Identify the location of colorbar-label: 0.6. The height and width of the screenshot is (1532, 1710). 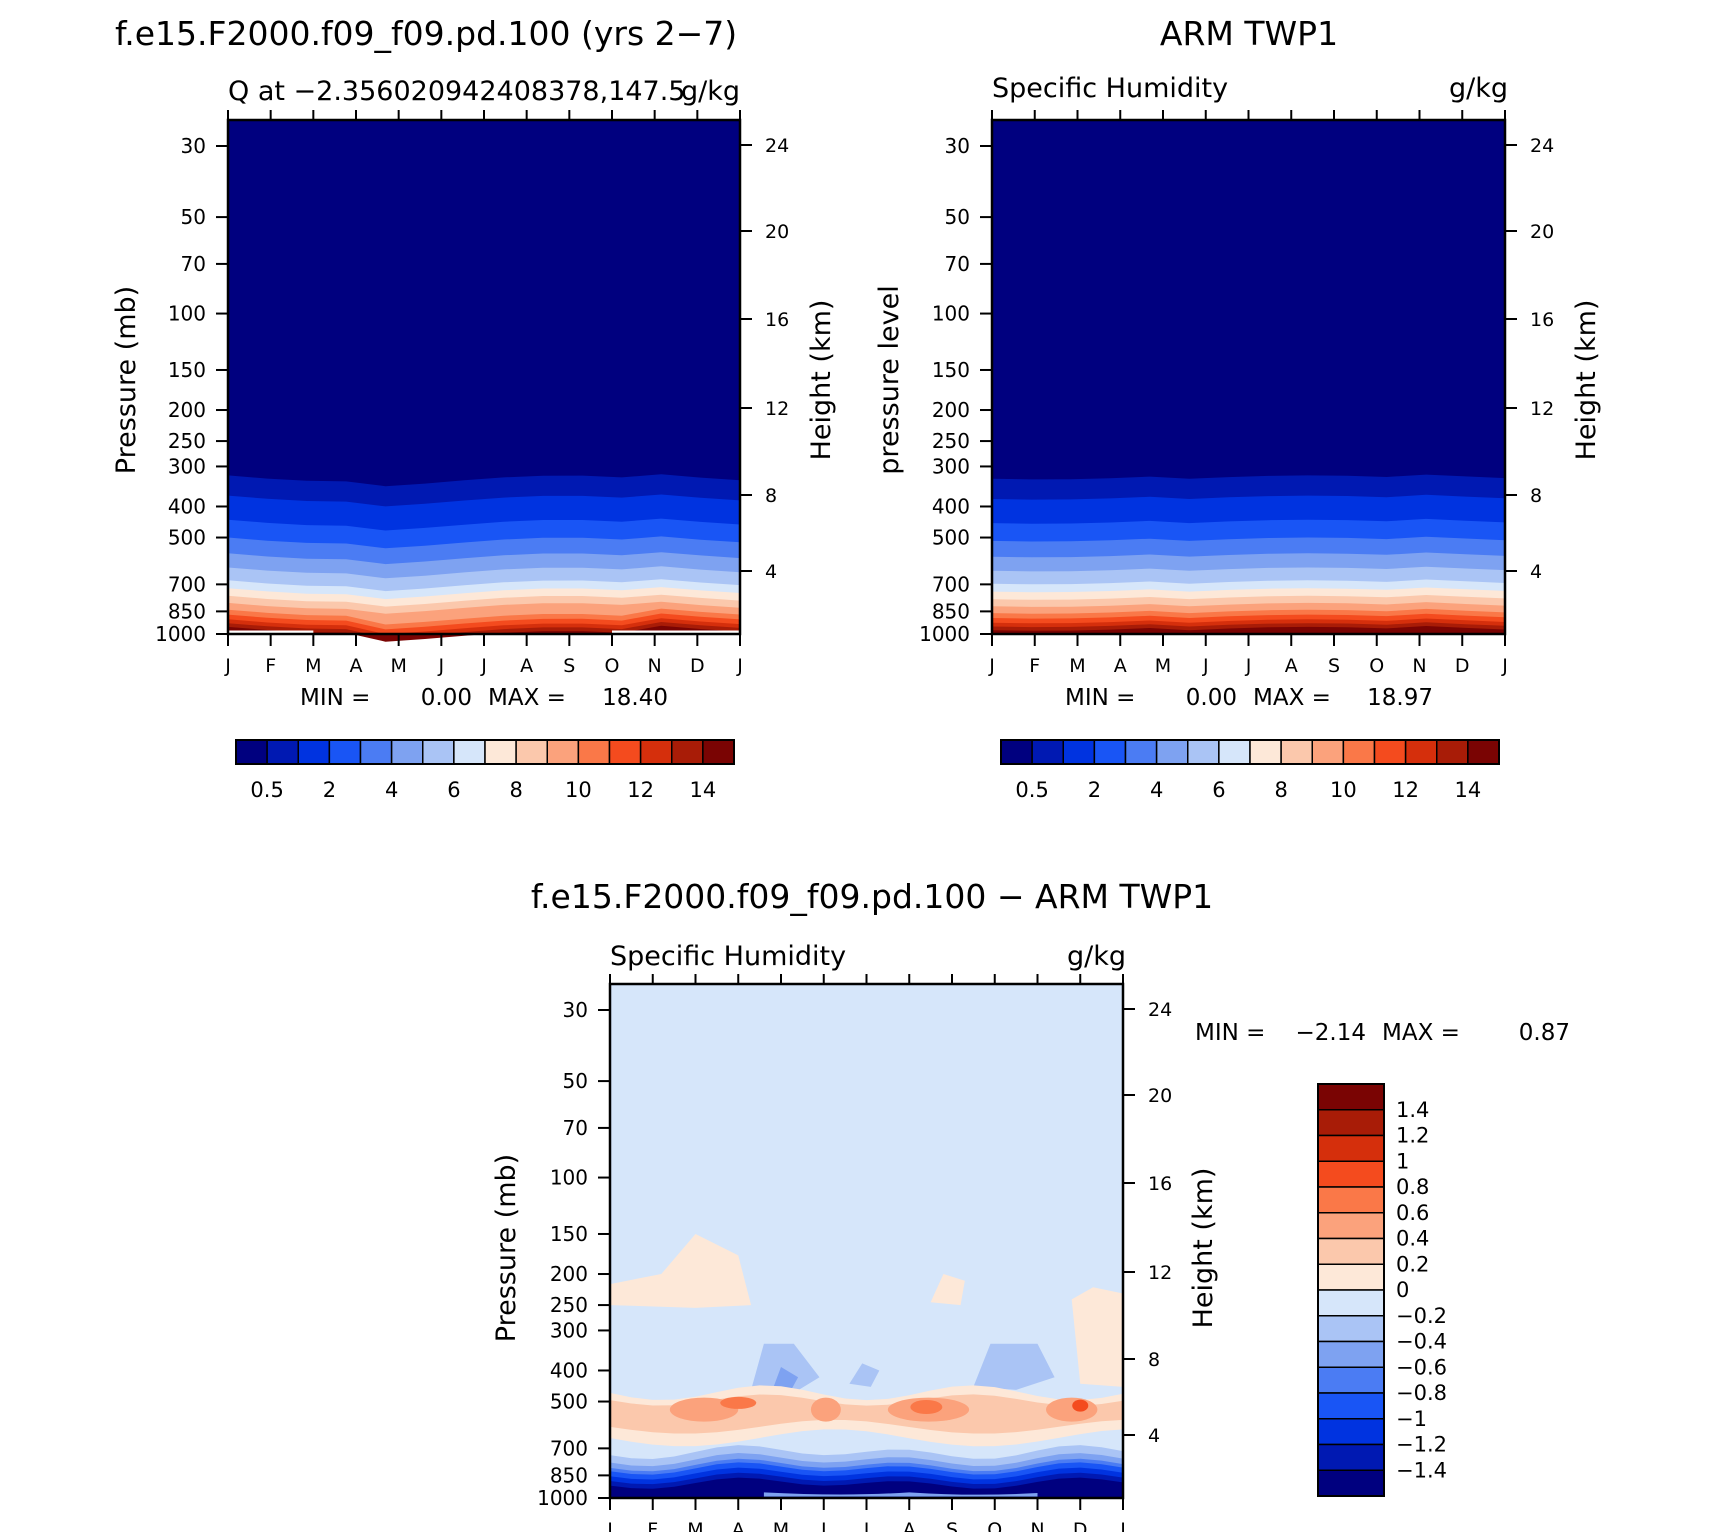
(1412, 1213).